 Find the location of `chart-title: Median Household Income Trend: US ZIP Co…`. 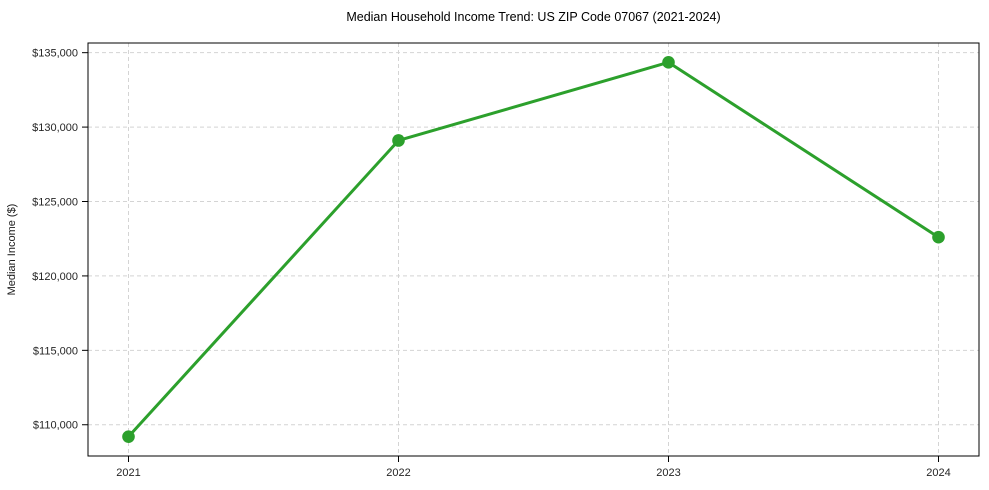

chart-title: Median Household Income Trend: US ZIP Co… is located at coordinates (533, 17).